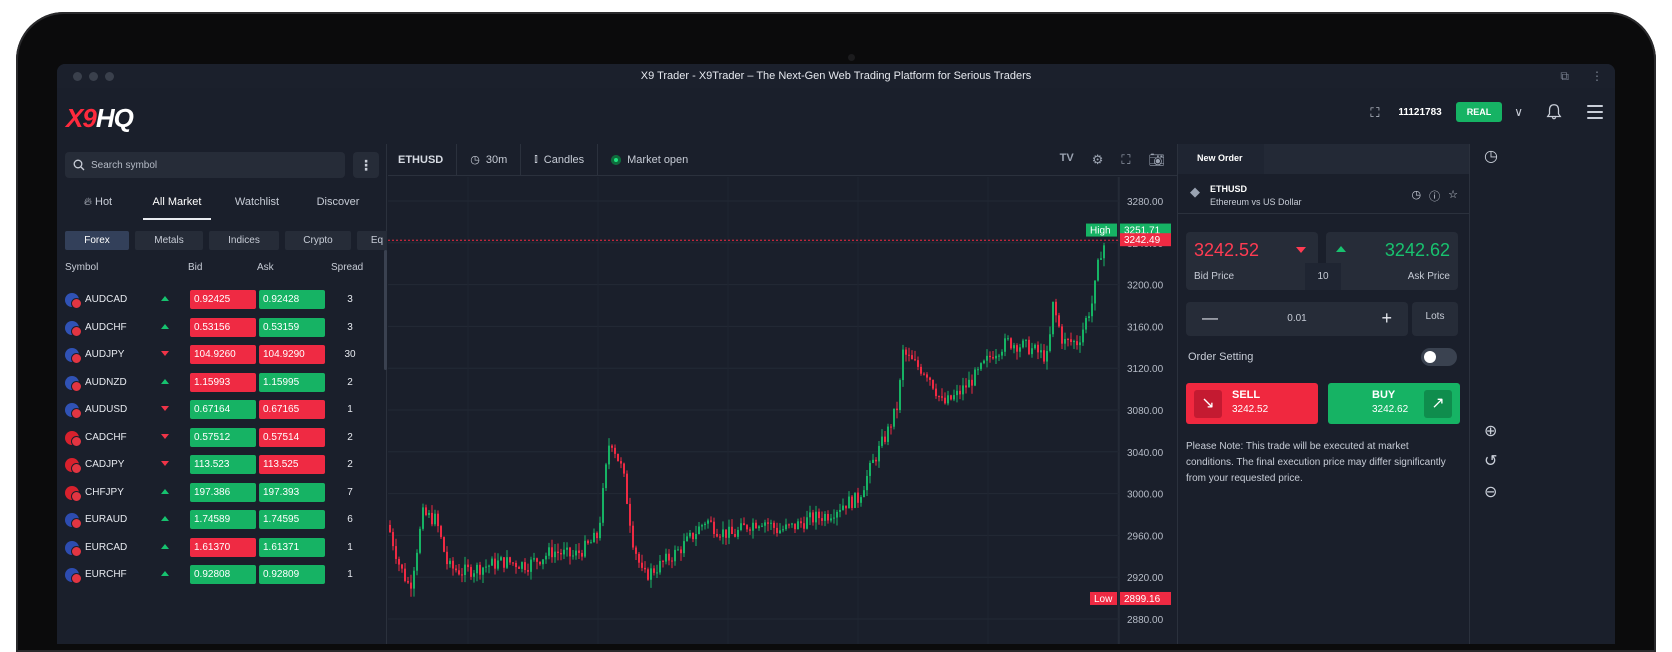 The image size is (1672, 652). What do you see at coordinates (1564, 76) in the screenshot?
I see `extension-icon: ⧉` at bounding box center [1564, 76].